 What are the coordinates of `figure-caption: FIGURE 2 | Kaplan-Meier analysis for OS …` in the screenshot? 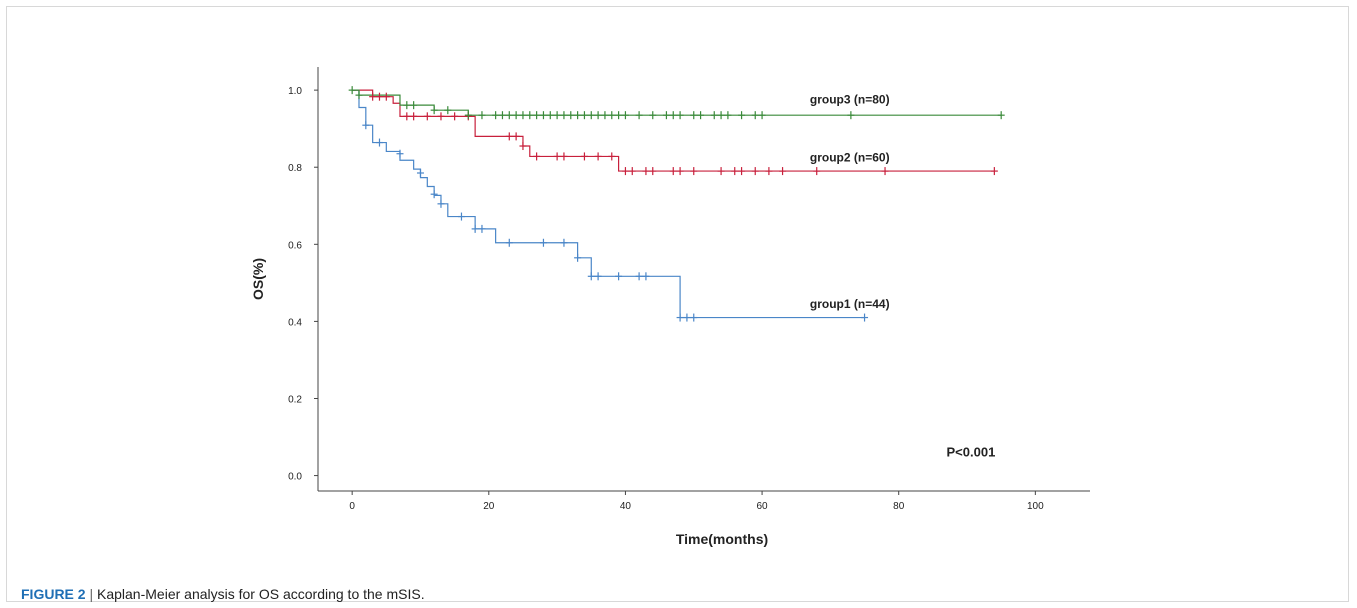 It's located at (223, 594).